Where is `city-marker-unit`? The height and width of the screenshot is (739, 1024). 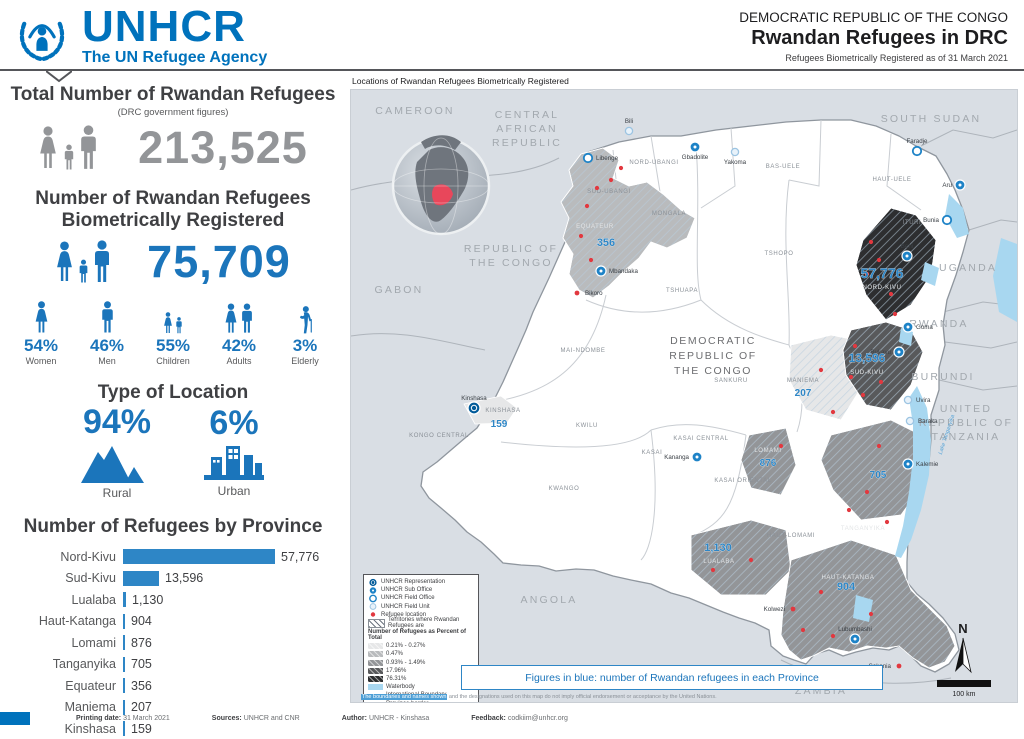
city-marker-unit is located at coordinates (629, 131).